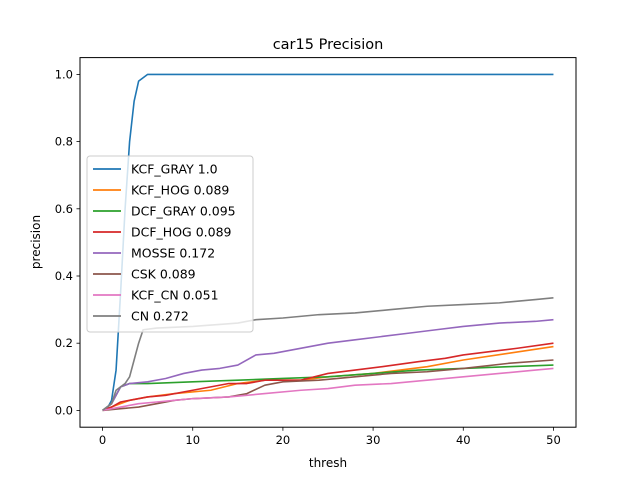 Image resolution: width=640 pixels, height=480 pixels. Describe the element at coordinates (64, 410) in the screenshot. I see `y-tick-label: 0.0` at that location.